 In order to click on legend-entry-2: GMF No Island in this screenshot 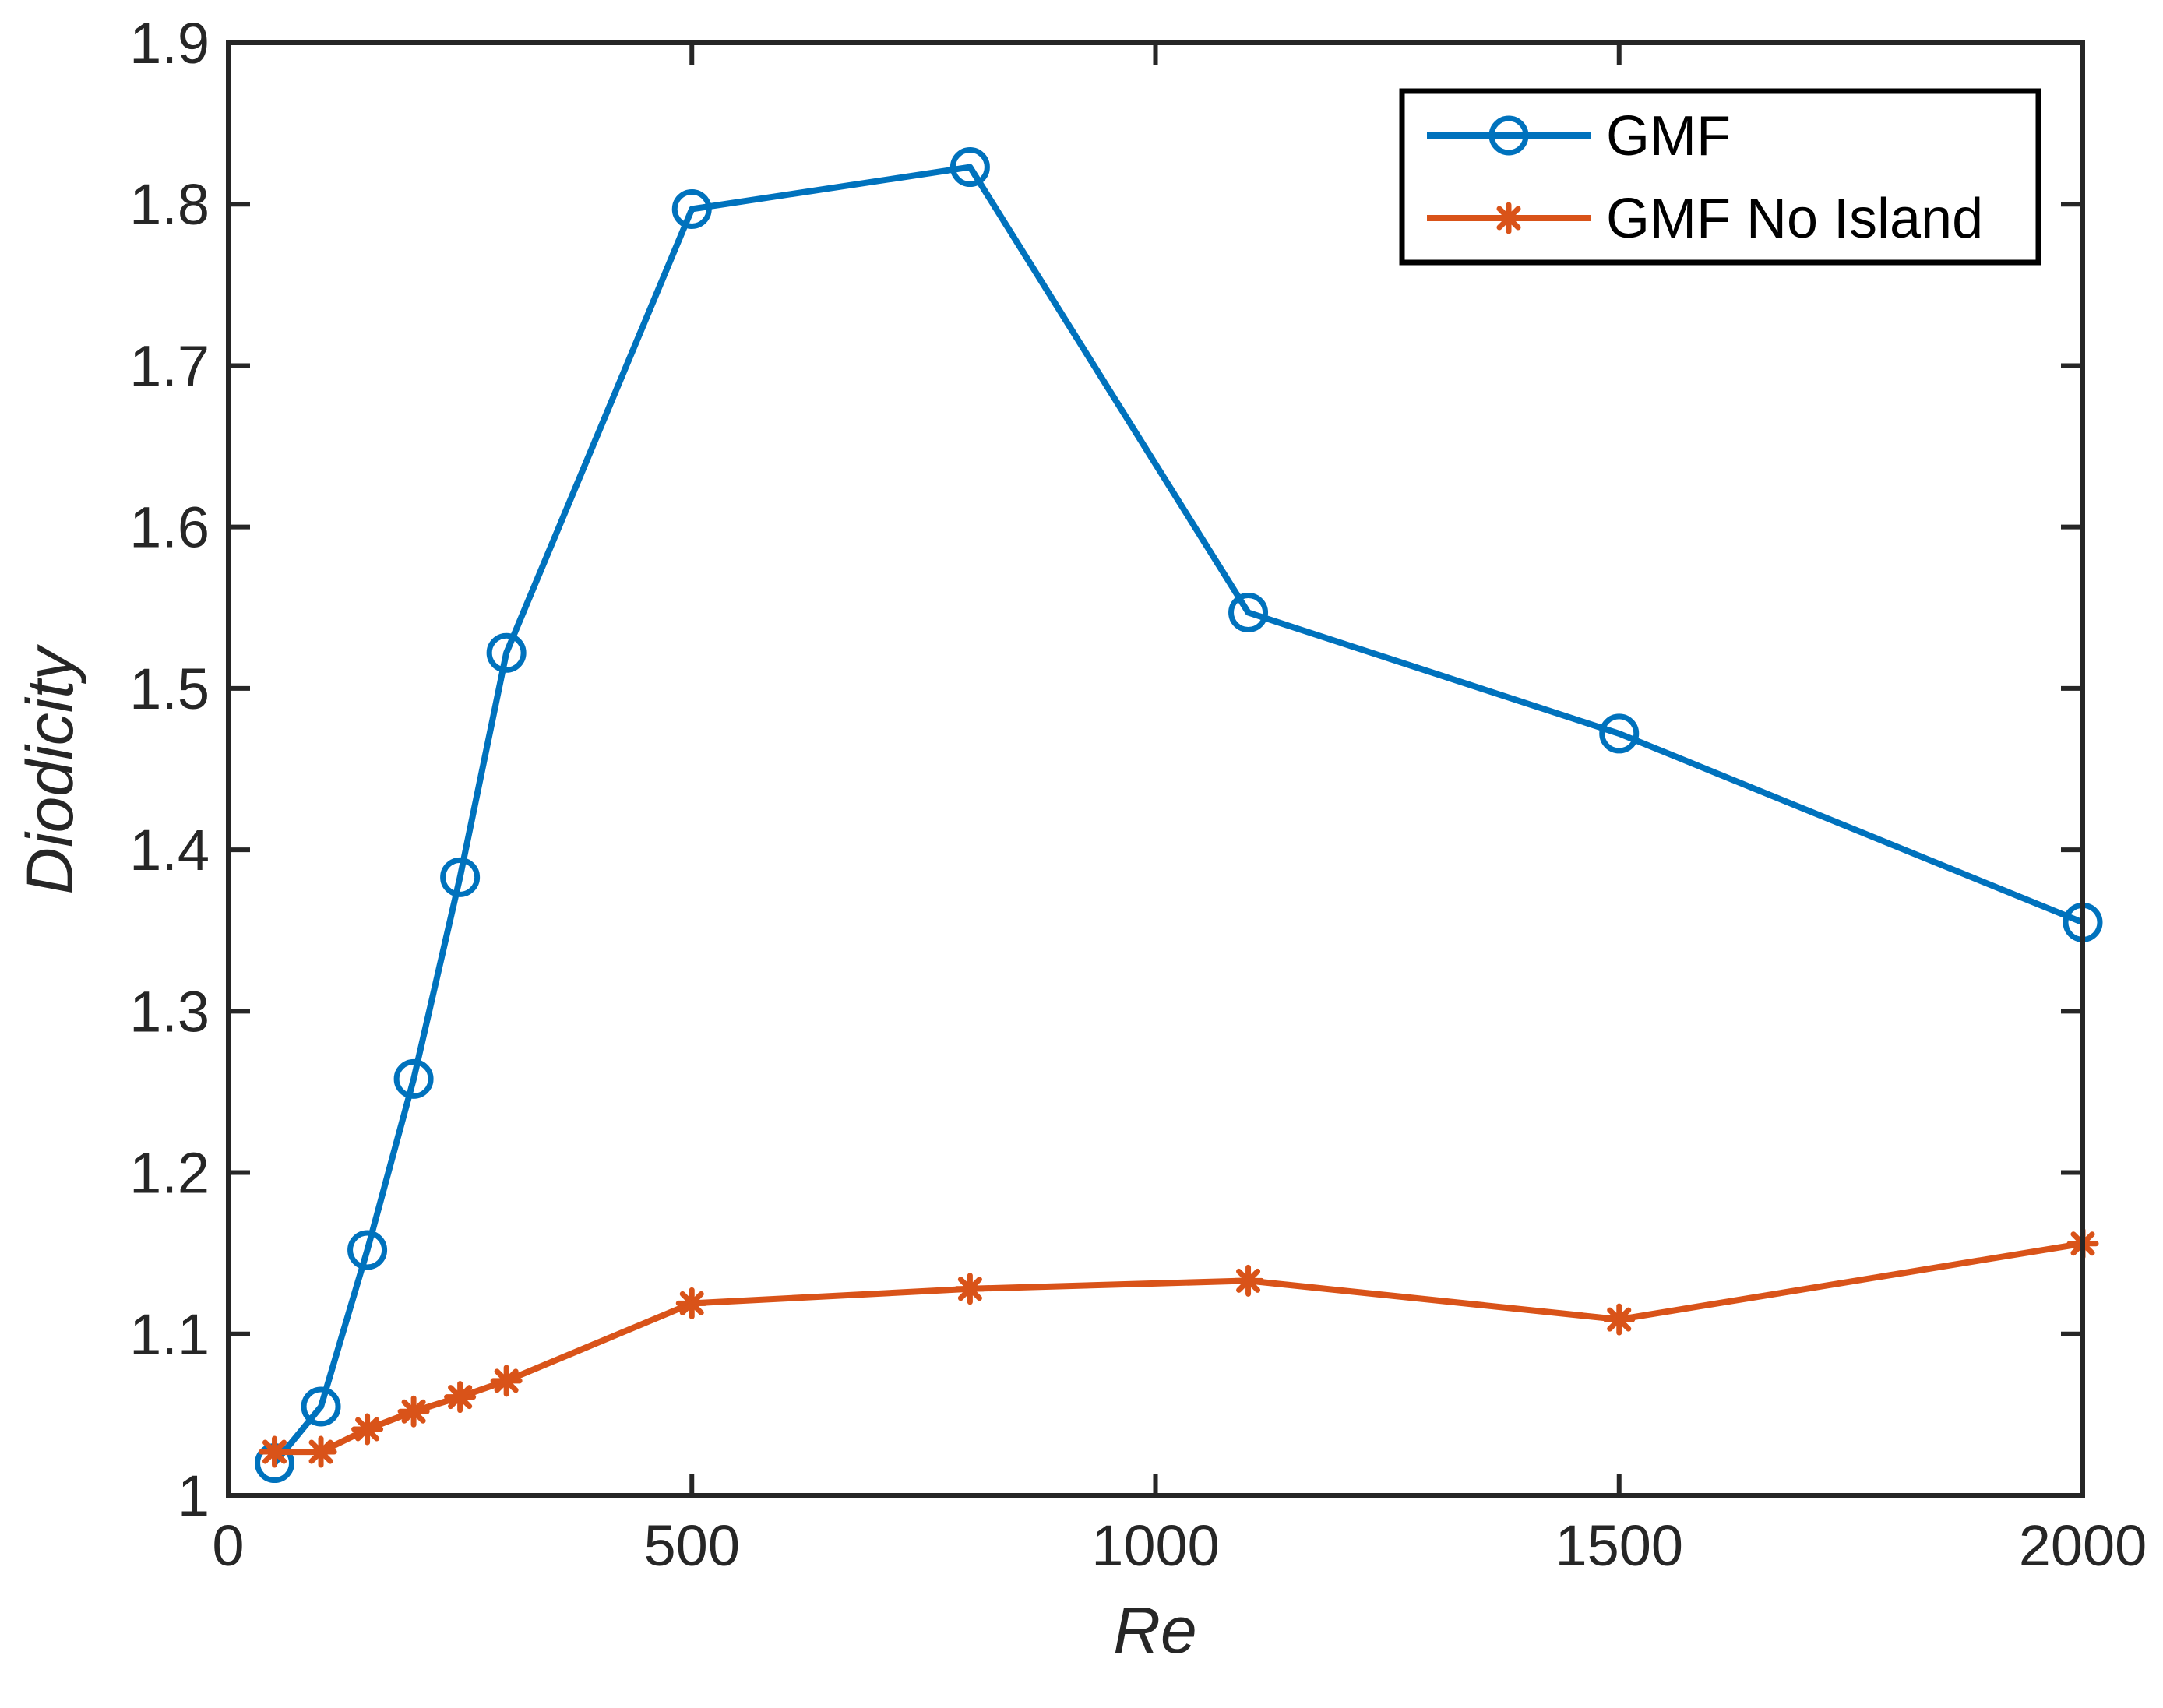, I will do `click(1705, 219)`.